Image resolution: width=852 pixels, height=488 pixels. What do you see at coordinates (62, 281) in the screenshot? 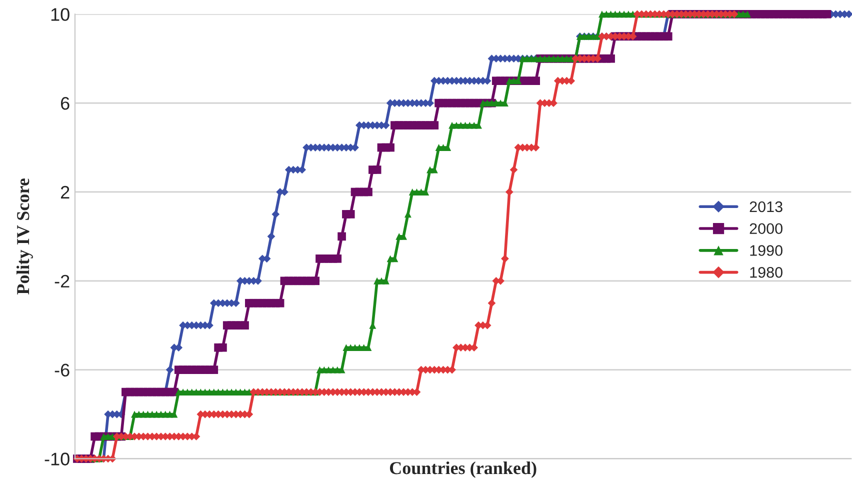
I see `y-tick-label: -2` at bounding box center [62, 281].